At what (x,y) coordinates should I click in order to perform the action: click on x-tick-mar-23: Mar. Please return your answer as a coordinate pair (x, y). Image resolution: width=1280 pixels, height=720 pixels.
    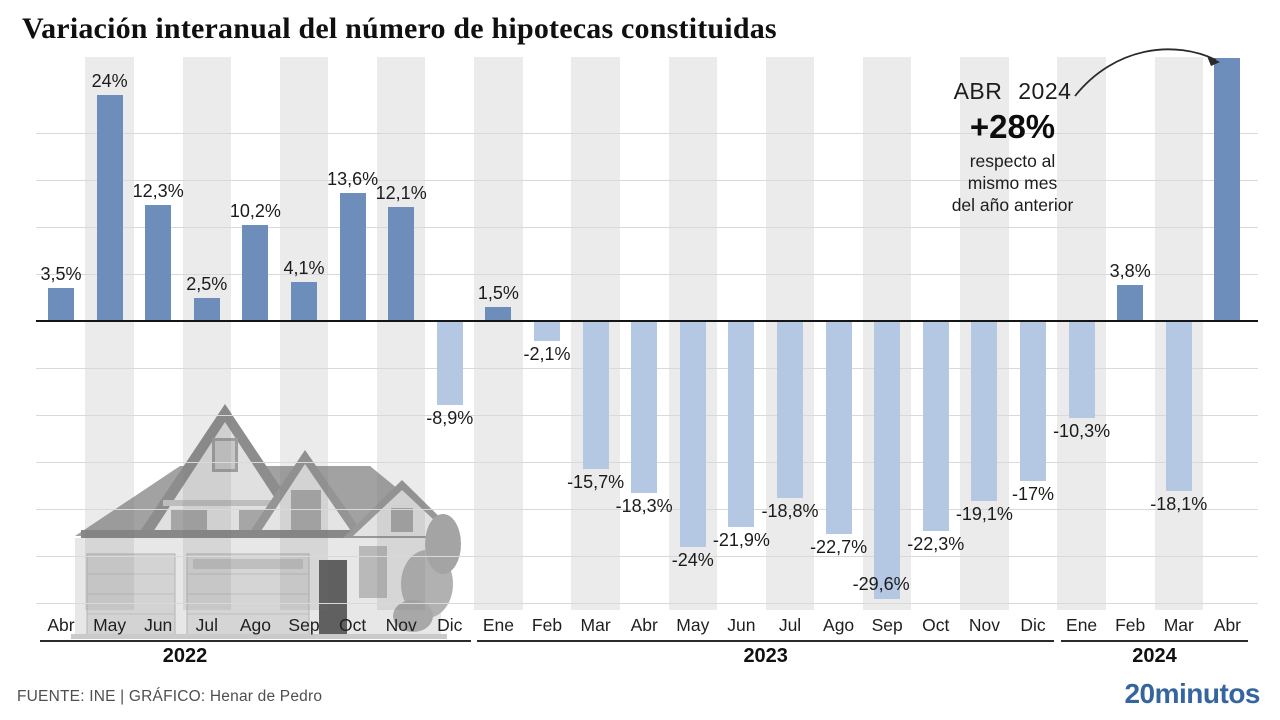
    Looking at the image, I should click on (1178, 625).